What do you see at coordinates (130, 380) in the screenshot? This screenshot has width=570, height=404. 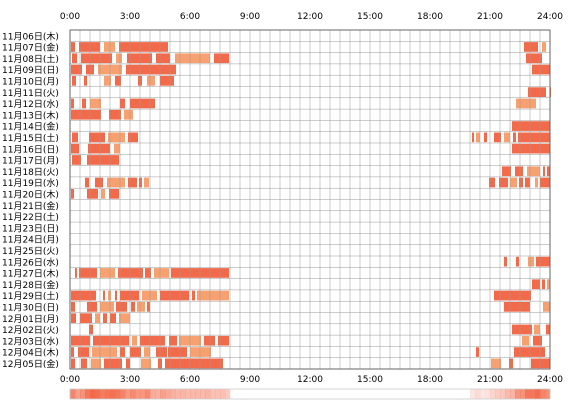 I see `x-tick-label-bottom: 3:00` at bounding box center [130, 380].